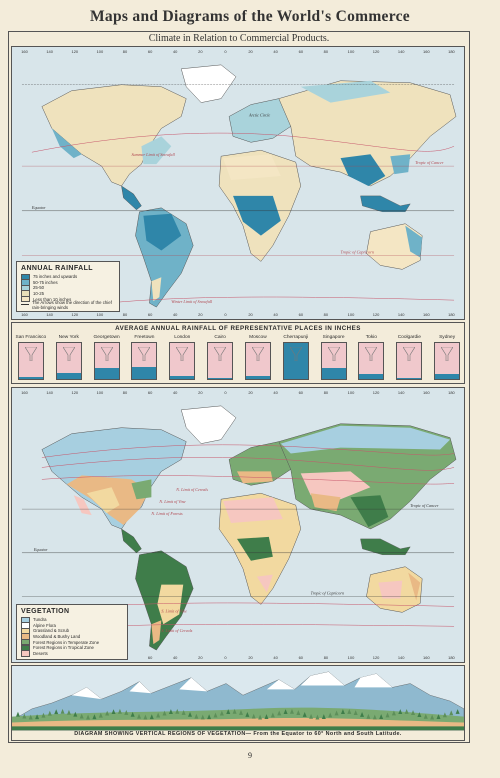 Image resolution: width=500 pixels, height=778 pixels. Describe the element at coordinates (275, 314) in the screenshot. I see `rain-bottom-tick-10: 40` at that location.